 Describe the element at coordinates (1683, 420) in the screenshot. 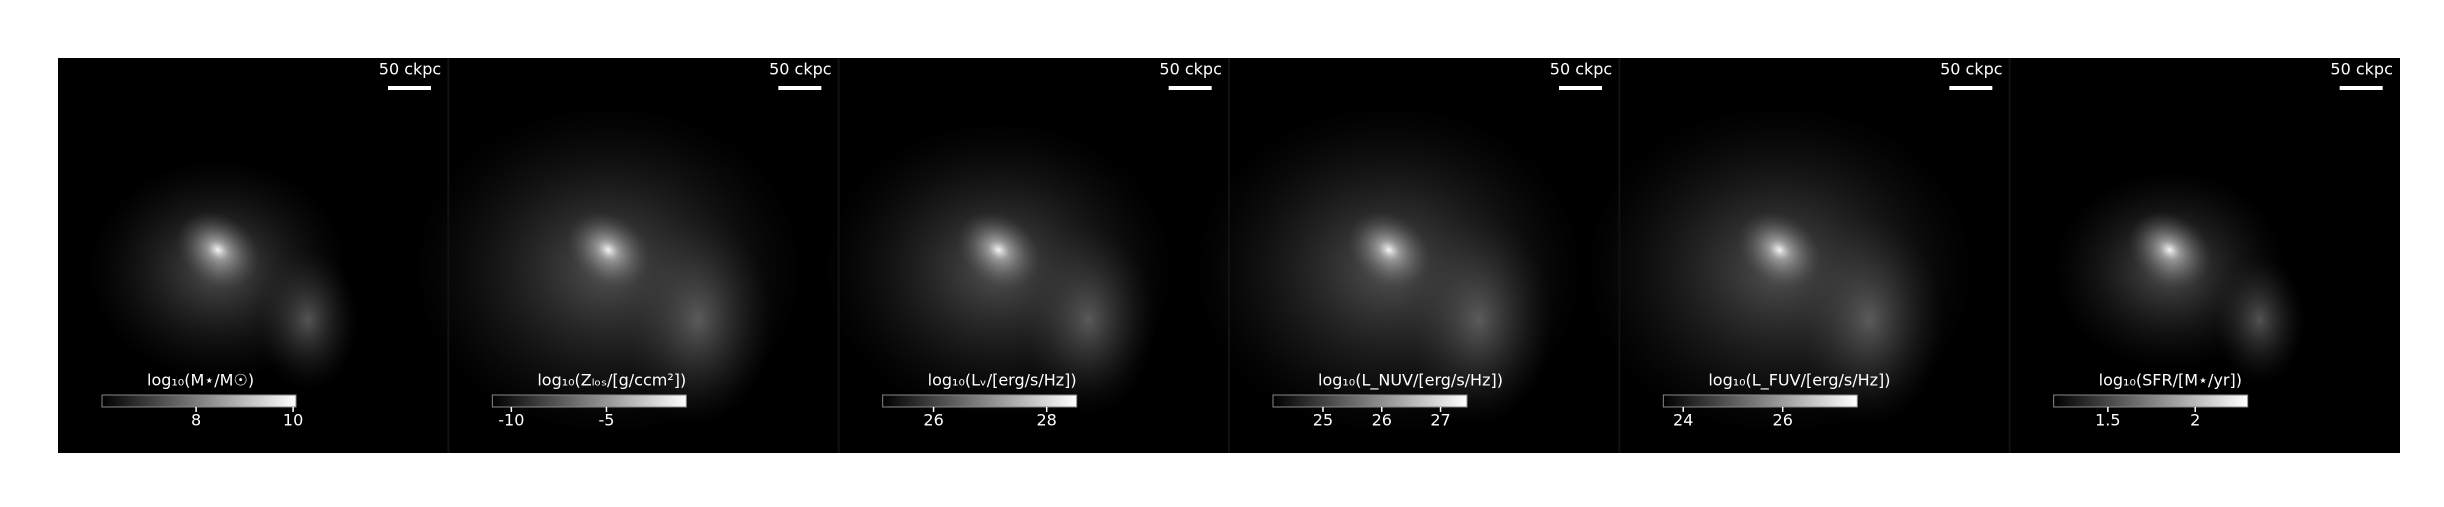

I see `colorbar-tick-label: 24` at that location.